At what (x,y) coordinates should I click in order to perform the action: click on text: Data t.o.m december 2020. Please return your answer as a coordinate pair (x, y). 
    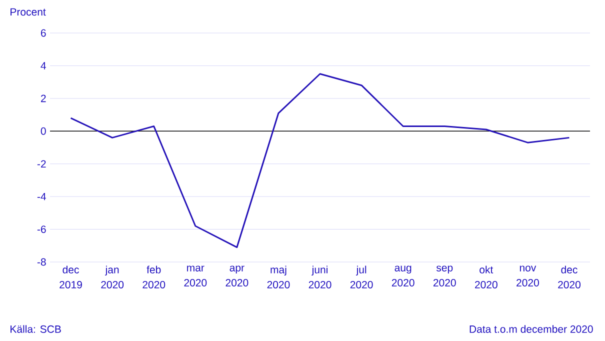
    Looking at the image, I should click on (531, 329).